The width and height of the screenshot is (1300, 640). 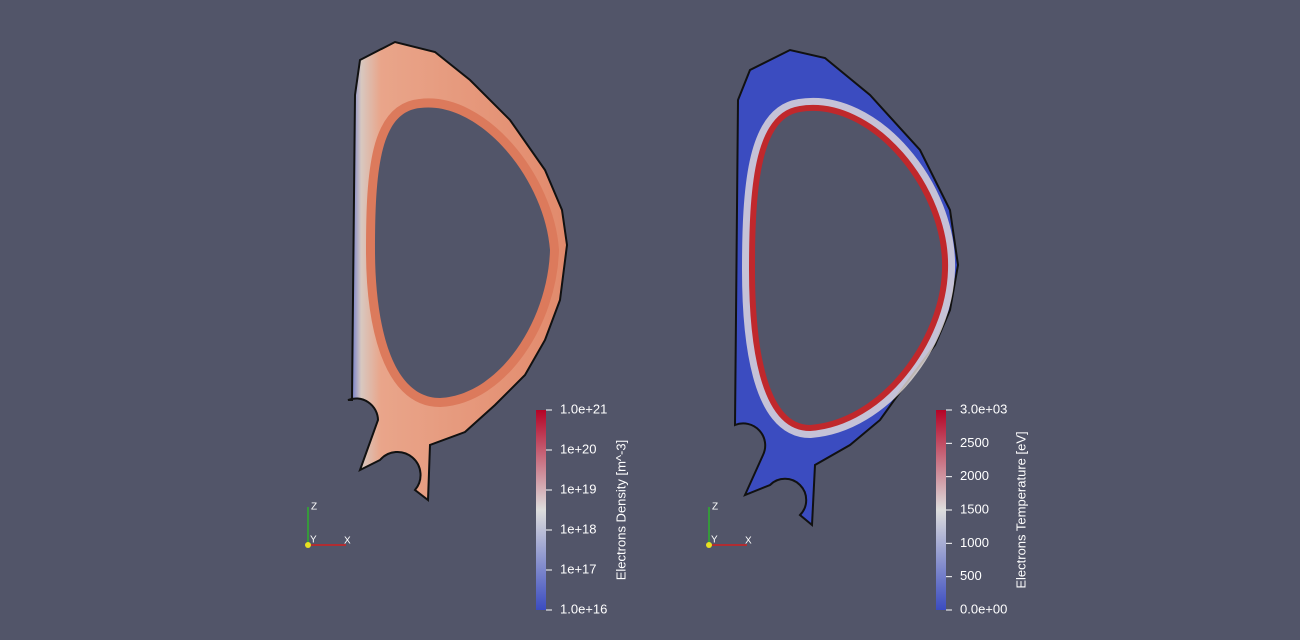 What do you see at coordinates (583, 608) in the screenshot?
I see `colorbar-tick-label: 1.0e+16` at bounding box center [583, 608].